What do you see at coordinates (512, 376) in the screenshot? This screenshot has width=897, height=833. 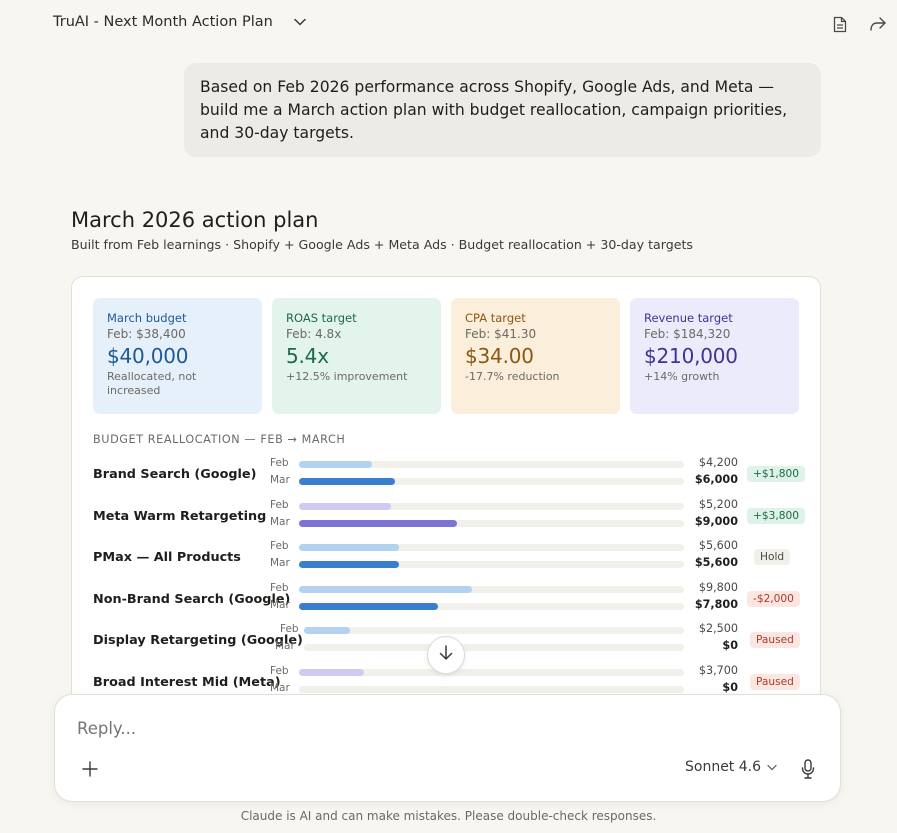 I see `kpi-note: -17.7% reduction` at bounding box center [512, 376].